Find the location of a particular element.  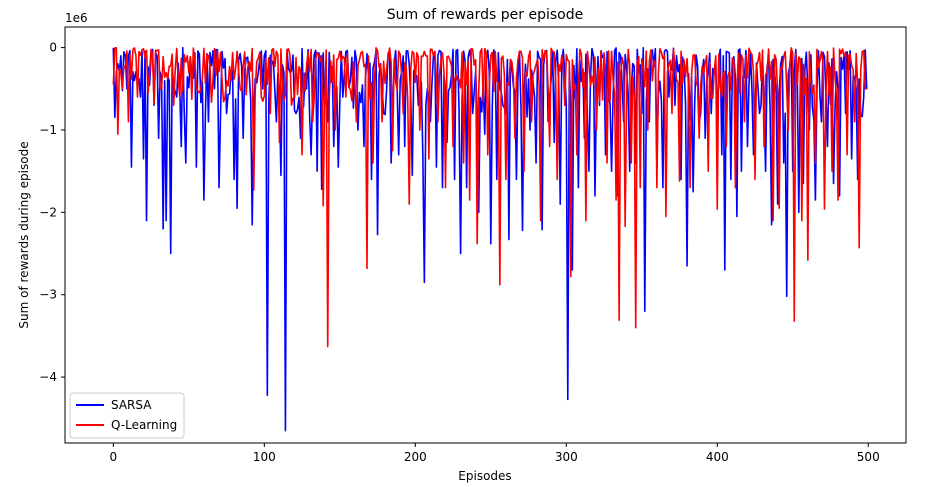

x-axis-label: Episodes is located at coordinates (484, 476).